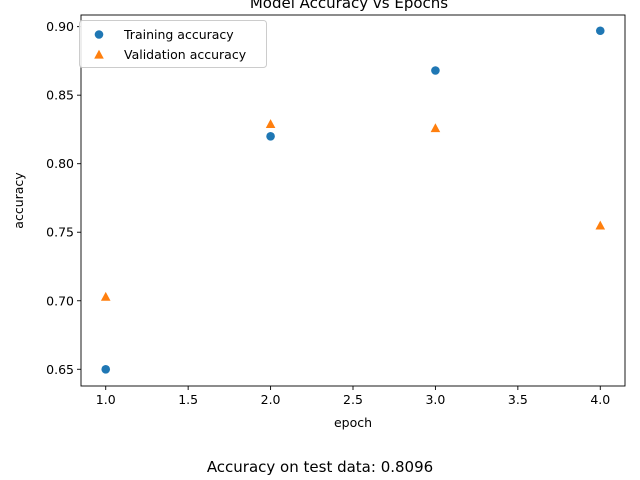  What do you see at coordinates (353, 422) in the screenshot?
I see `x-axis-label: epoch` at bounding box center [353, 422].